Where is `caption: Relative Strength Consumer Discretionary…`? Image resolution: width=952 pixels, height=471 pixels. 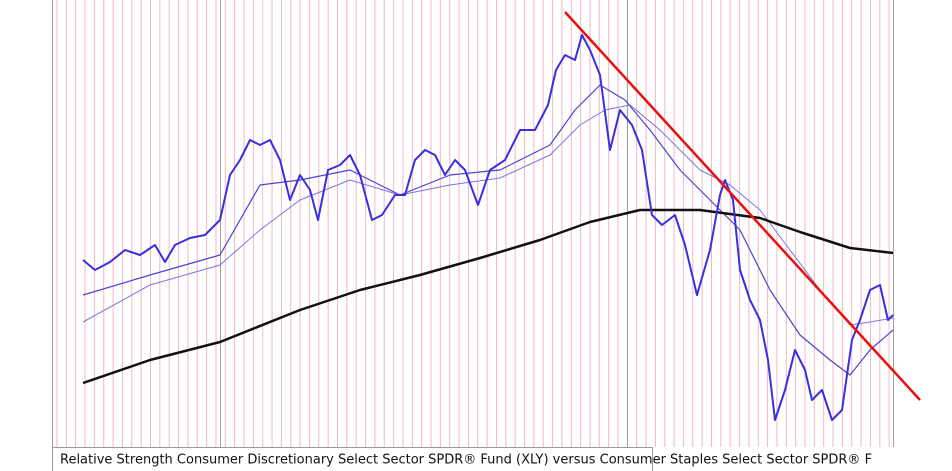
caption: Relative Strength Consumer Discretionary… is located at coordinates (466, 460).